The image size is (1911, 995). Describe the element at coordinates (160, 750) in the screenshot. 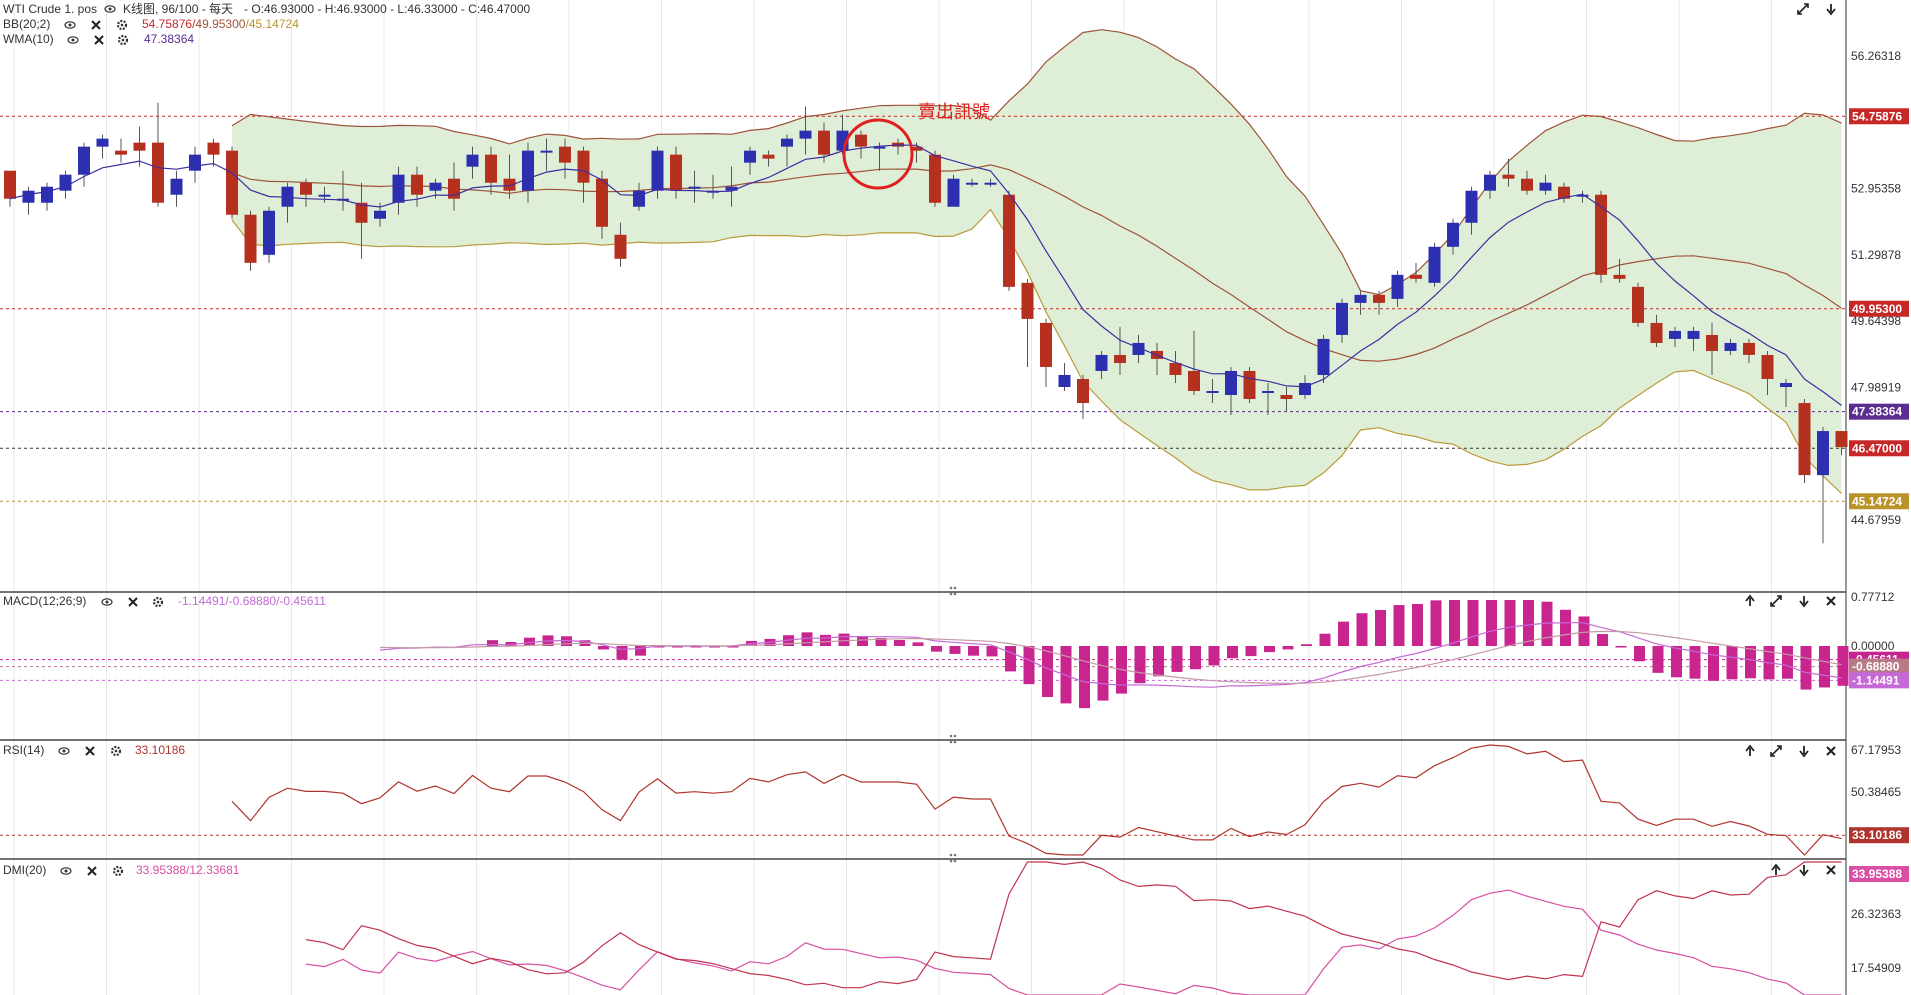

I see `rsi-value: 33.10186` at that location.